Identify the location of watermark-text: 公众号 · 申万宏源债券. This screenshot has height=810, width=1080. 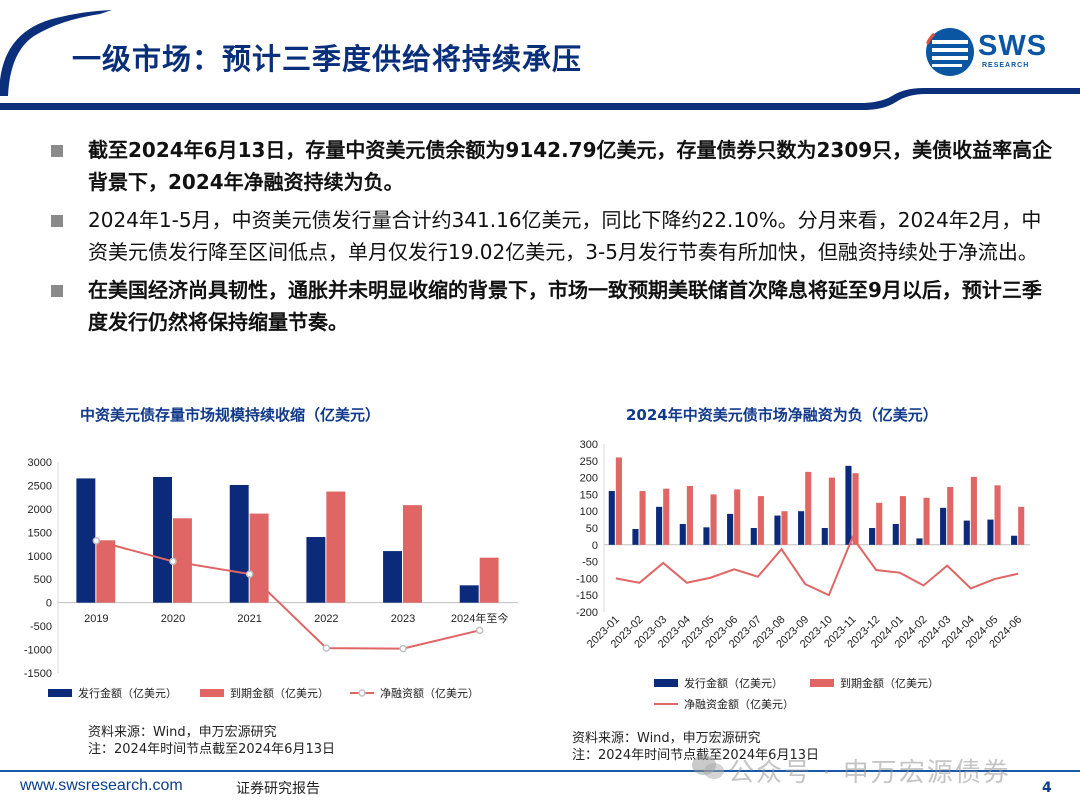
(869, 773).